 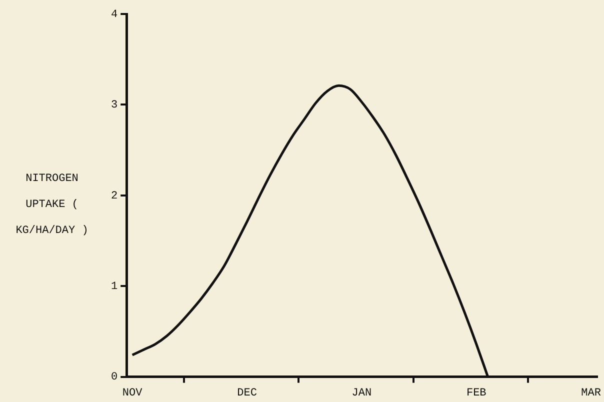 What do you see at coordinates (114, 378) in the screenshot?
I see `y-tick-label: 0` at bounding box center [114, 378].